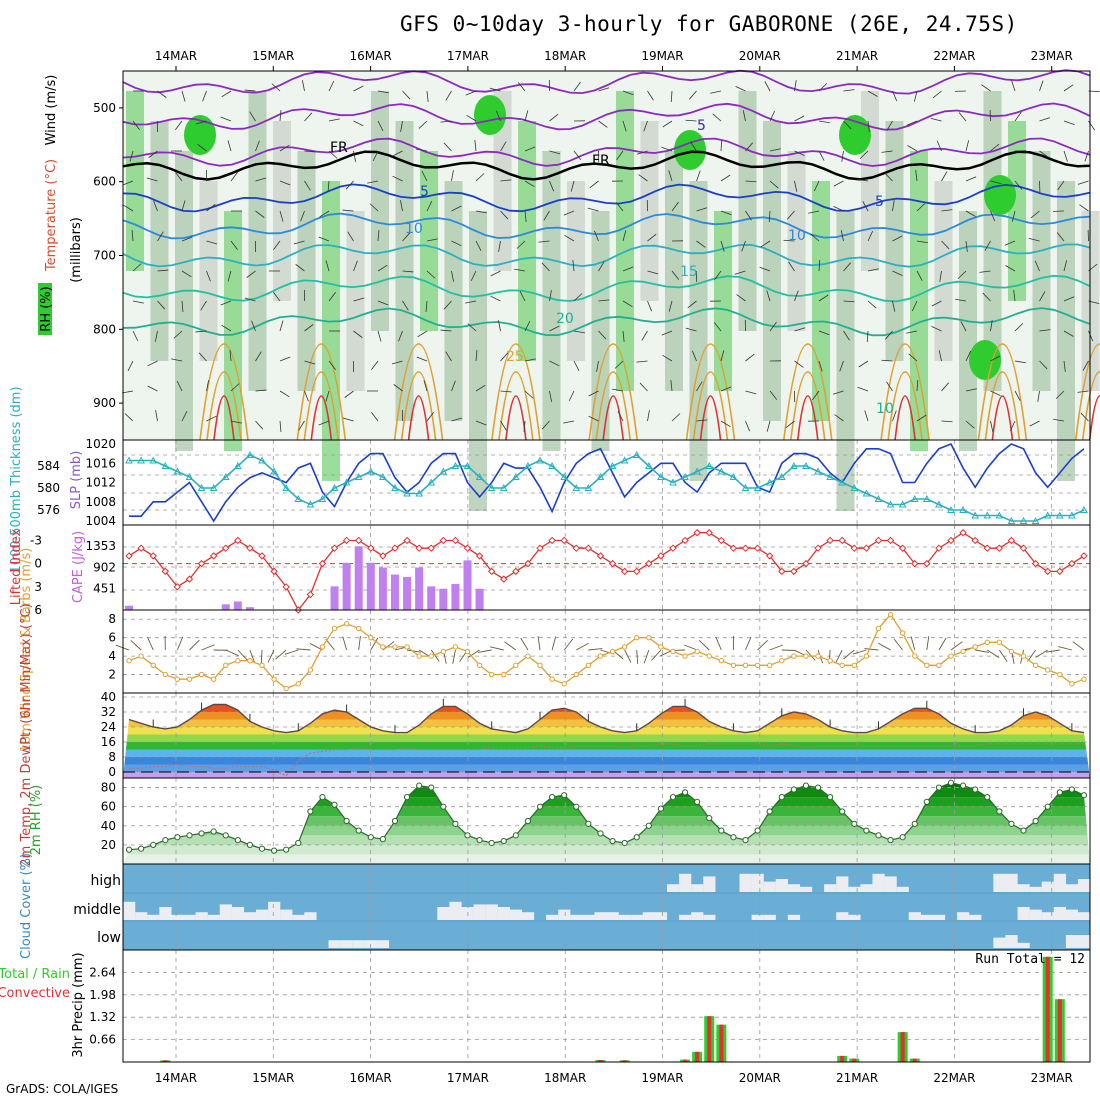  What do you see at coordinates (100, 463) in the screenshot?
I see `slp-tick-label: 1016` at bounding box center [100, 463].